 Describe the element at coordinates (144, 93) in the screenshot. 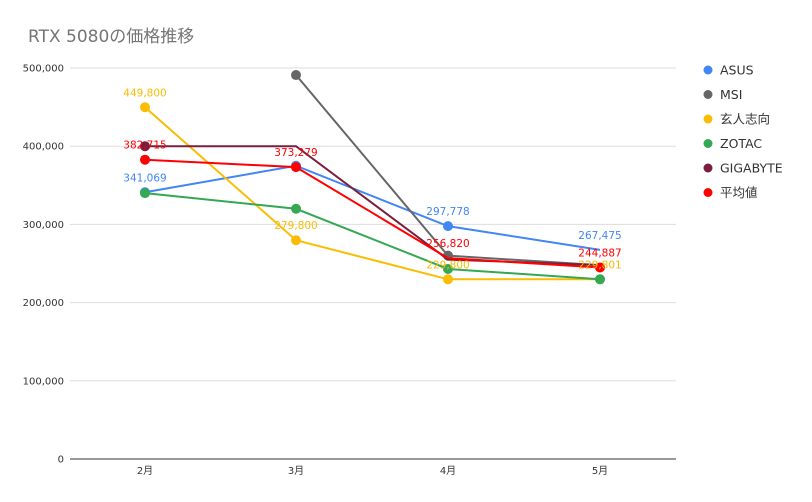

I see `data-label: 449,800` at that location.